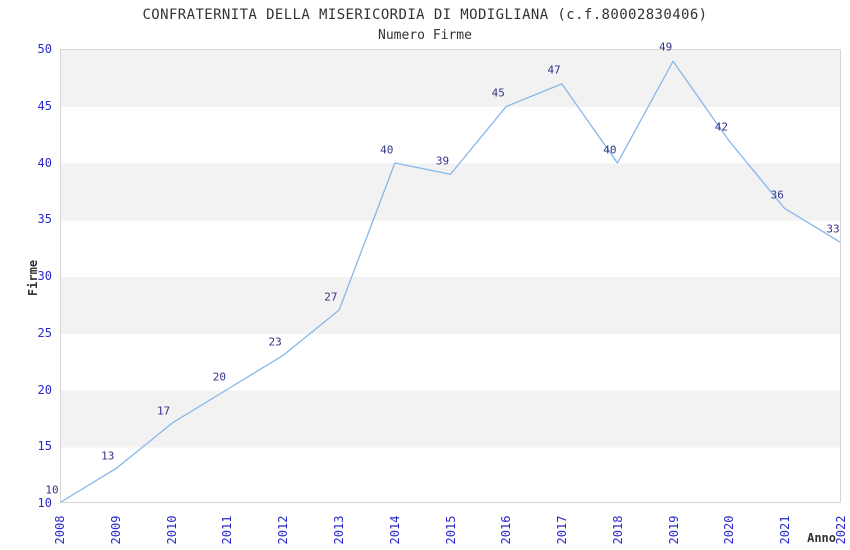 The image size is (850, 550). Describe the element at coordinates (729, 530) in the screenshot. I see `x-tick-label: 2020` at that location.